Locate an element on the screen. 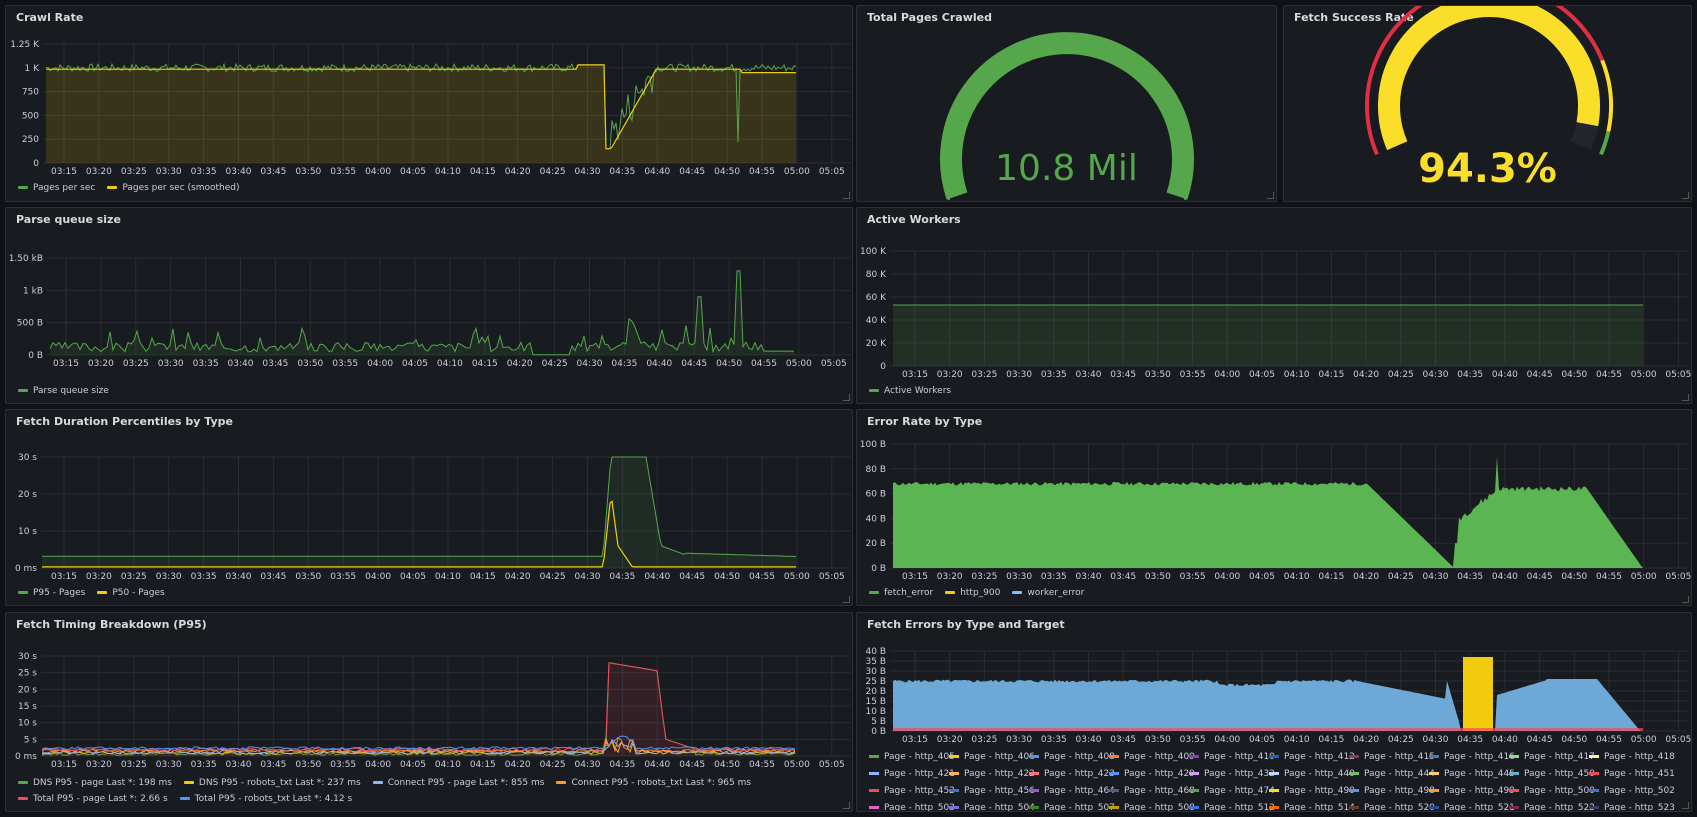 The image size is (1697, 817). legend-item: Page - http_406 is located at coordinates (992, 757).